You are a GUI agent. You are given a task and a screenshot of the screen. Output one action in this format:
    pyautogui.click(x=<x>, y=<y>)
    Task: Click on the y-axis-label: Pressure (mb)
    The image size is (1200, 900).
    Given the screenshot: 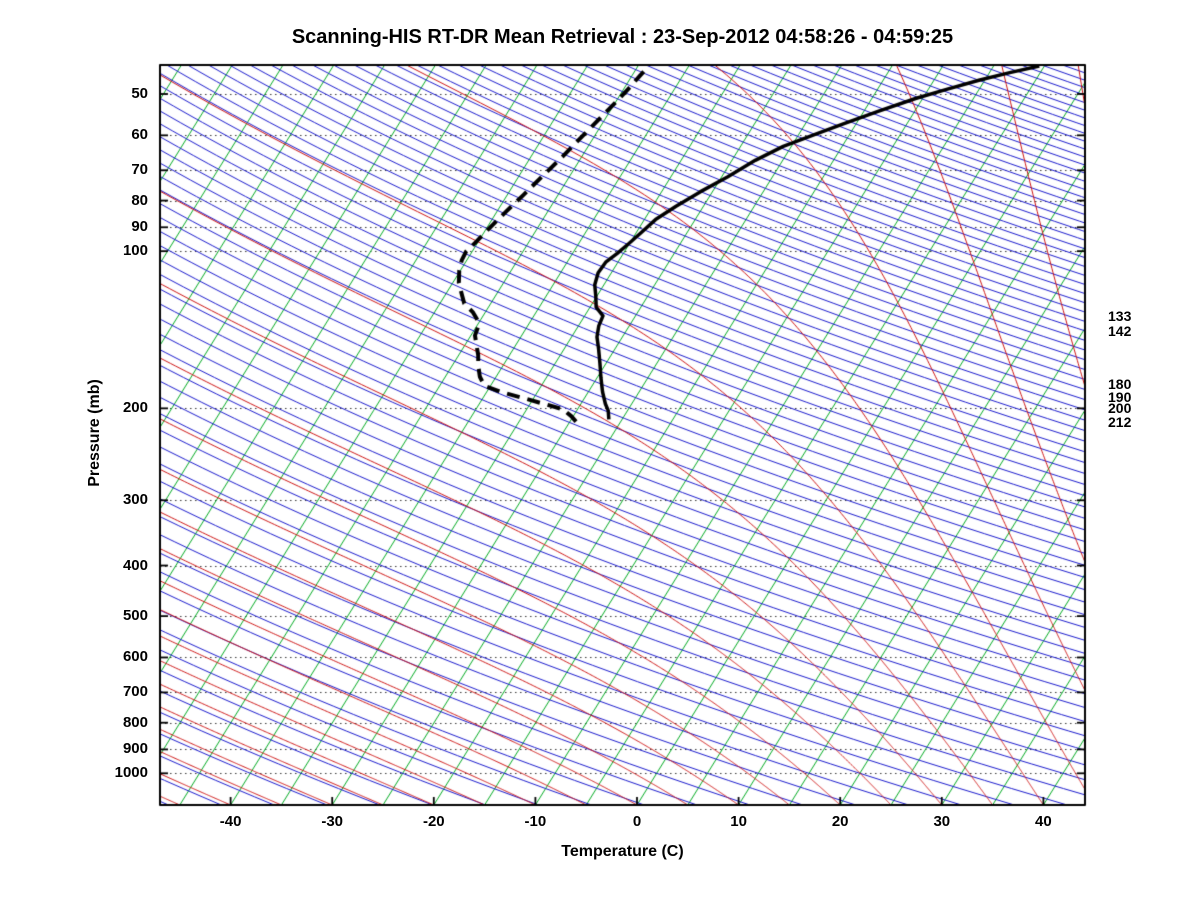 What is the action you would take?
    pyautogui.click(x=94, y=433)
    